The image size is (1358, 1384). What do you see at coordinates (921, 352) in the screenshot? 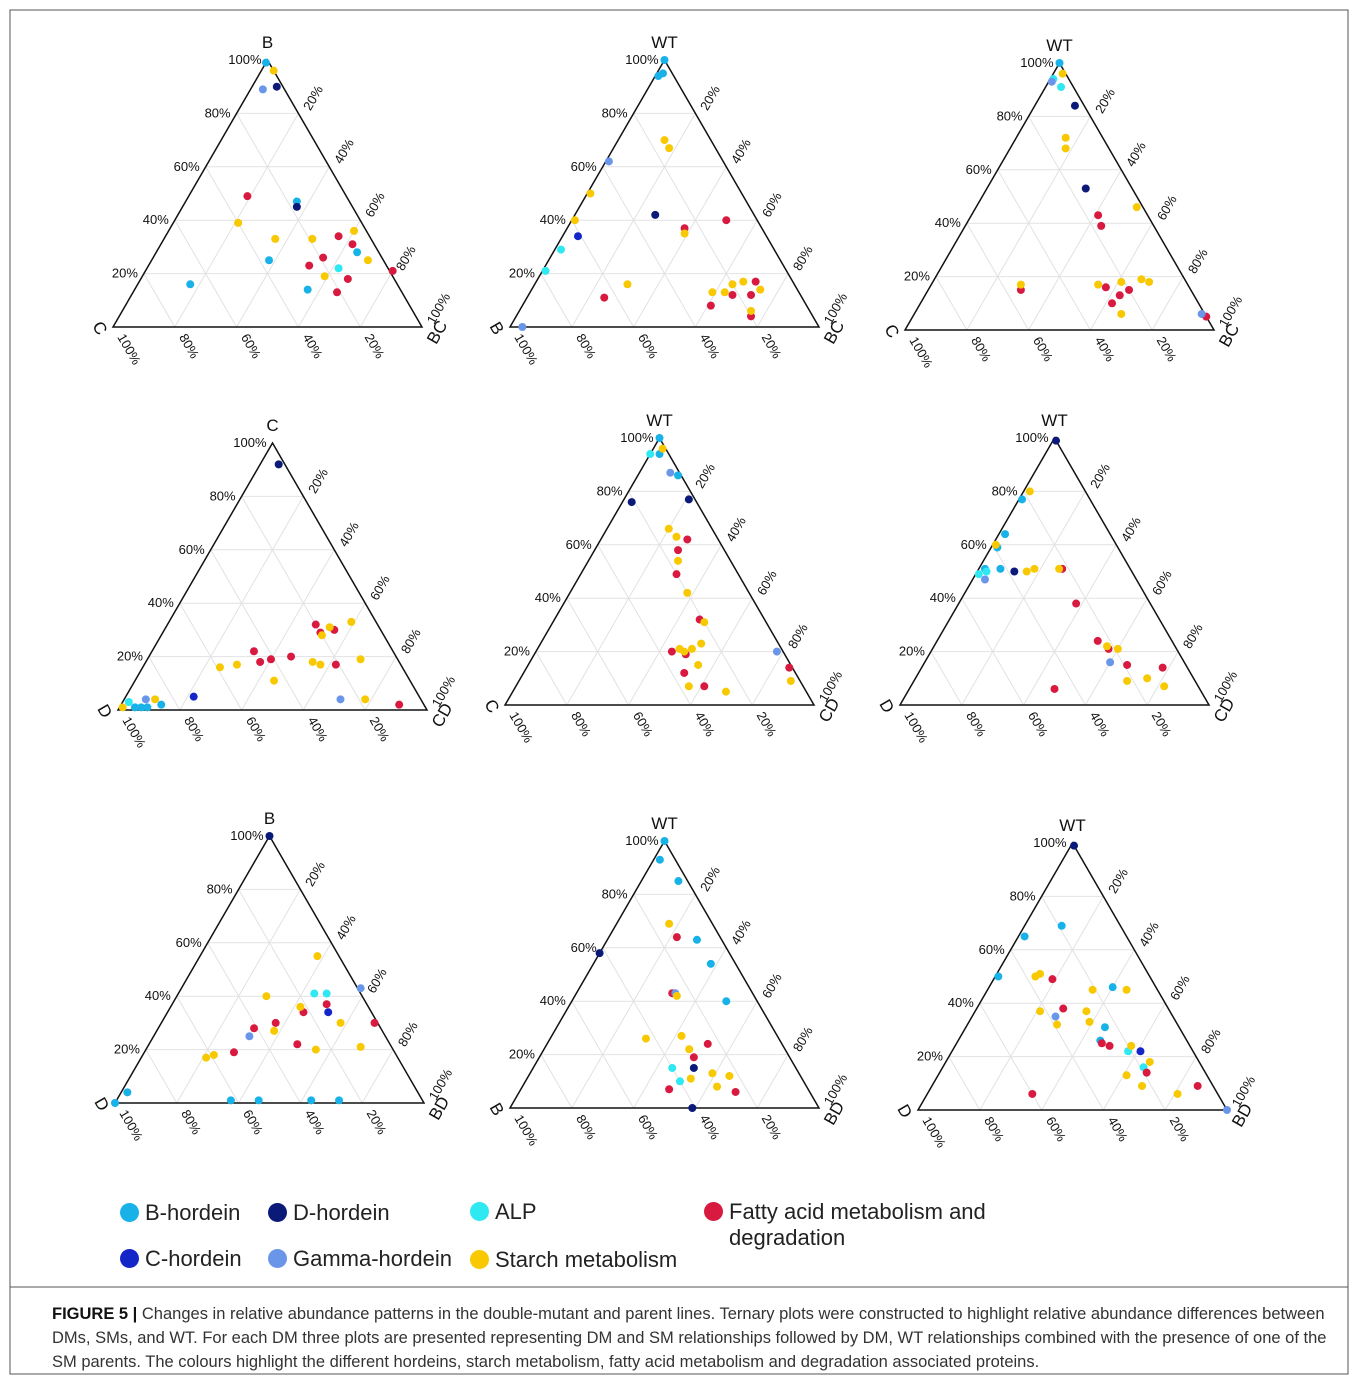
I see `bottom-tick-label: 100%` at bounding box center [921, 352].